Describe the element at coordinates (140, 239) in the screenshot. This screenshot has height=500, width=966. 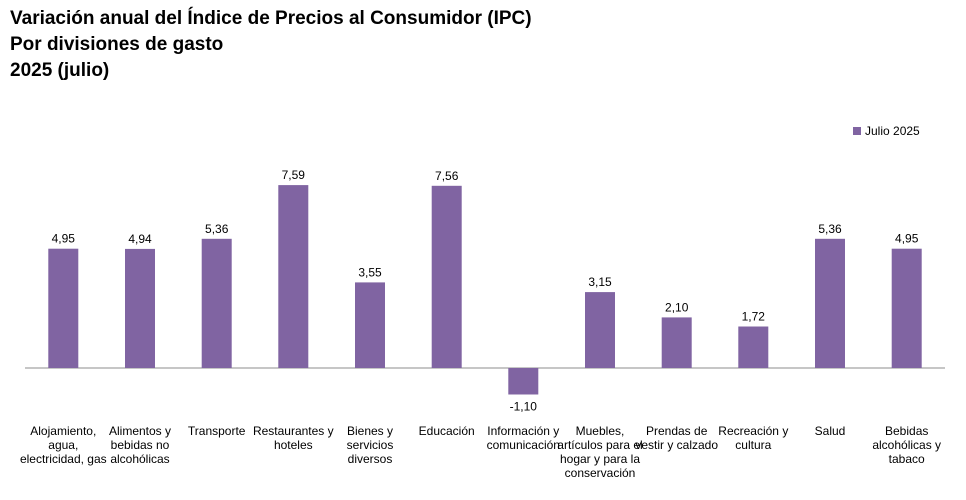
I see `data-label: 4,94` at that location.